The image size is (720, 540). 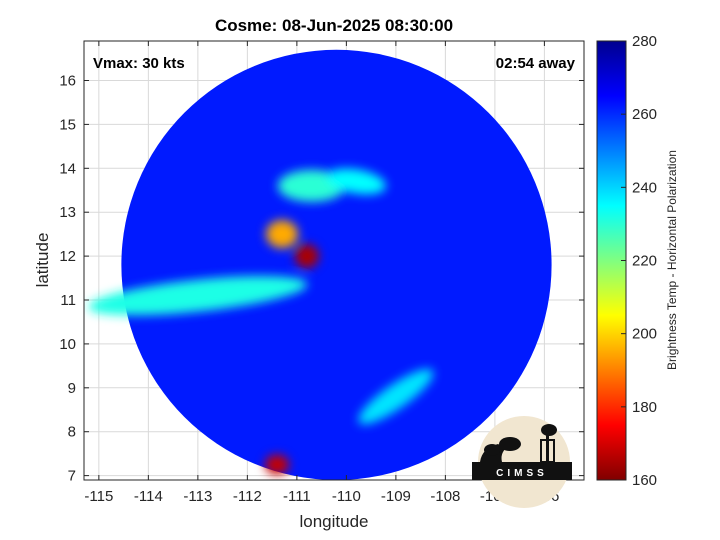 What do you see at coordinates (334, 25) in the screenshot?
I see `chart-title: Cosme: 08-Jun-2025 08:30:00` at bounding box center [334, 25].